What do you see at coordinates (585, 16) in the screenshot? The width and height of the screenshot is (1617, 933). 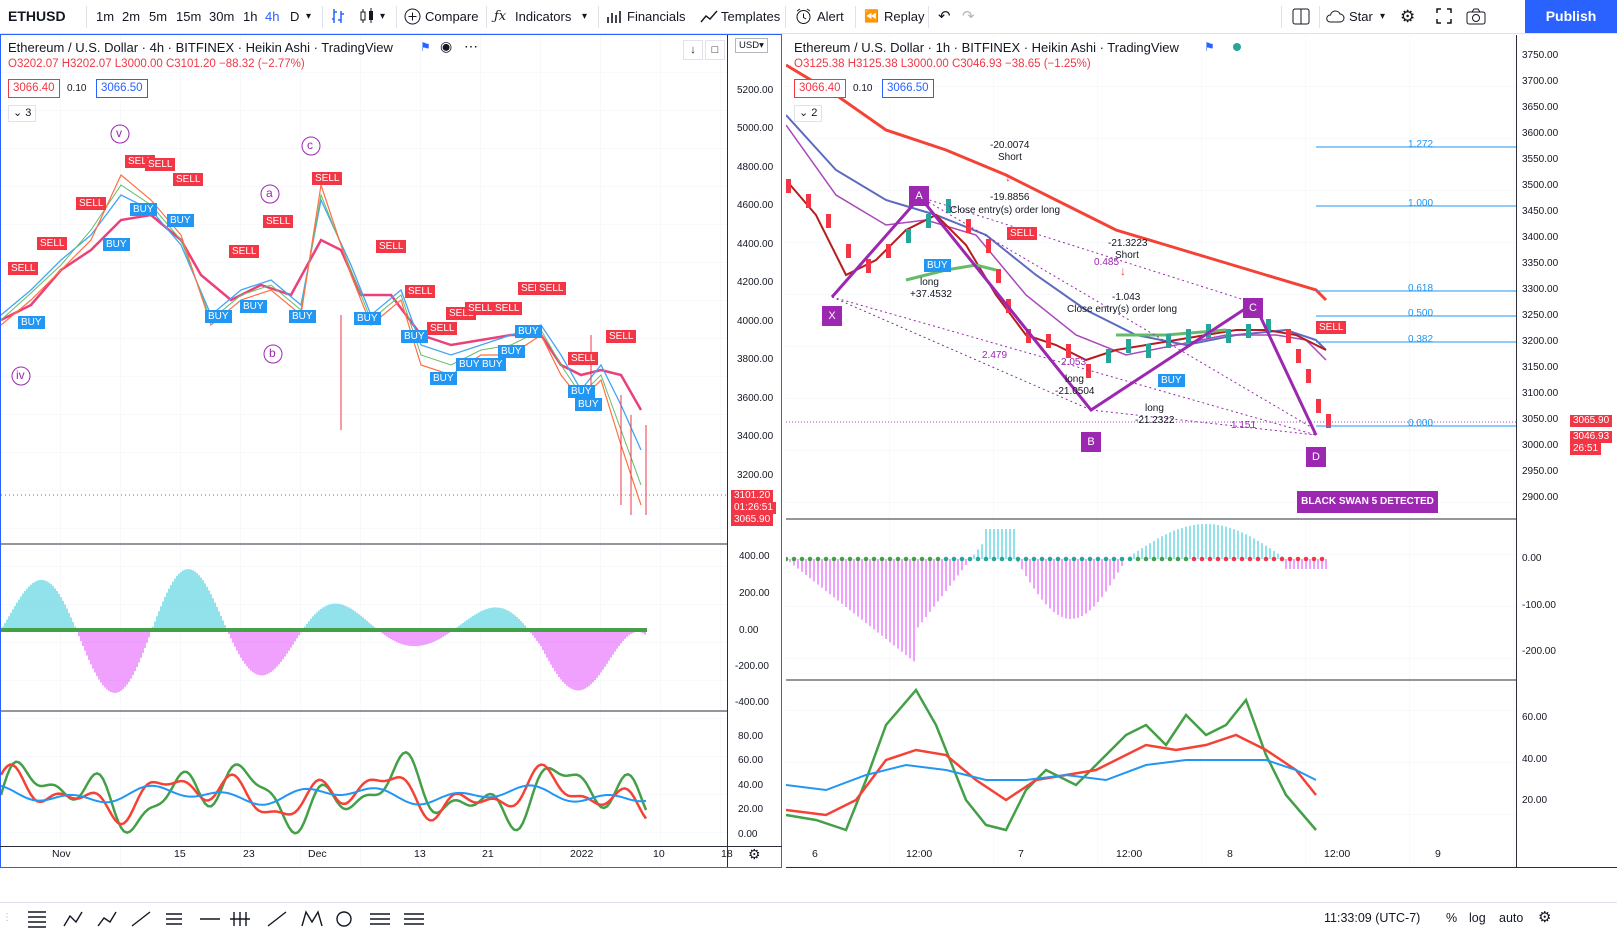 I see `indicators-dropdown-icon: ▾` at bounding box center [585, 16].